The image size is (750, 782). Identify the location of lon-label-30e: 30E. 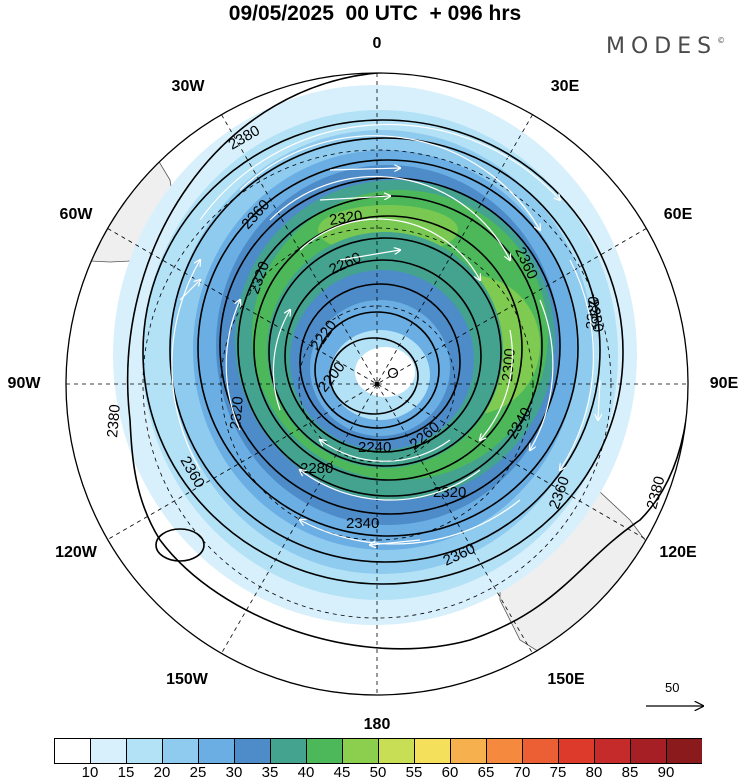
(565, 86).